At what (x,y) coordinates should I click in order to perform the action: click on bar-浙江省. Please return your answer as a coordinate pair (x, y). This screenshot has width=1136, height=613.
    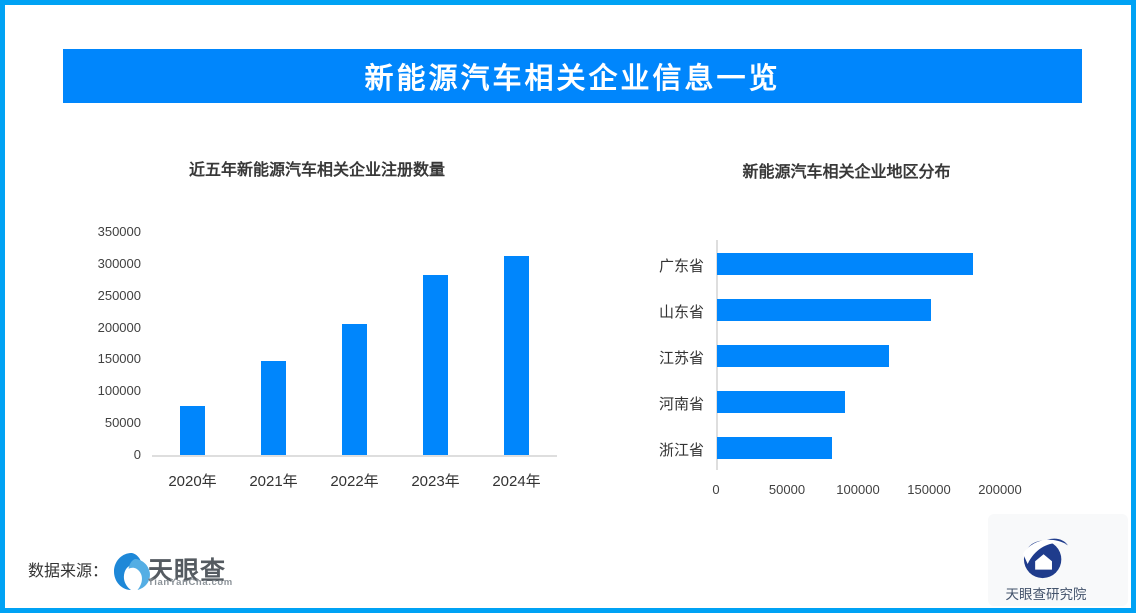
    Looking at the image, I should click on (774, 448).